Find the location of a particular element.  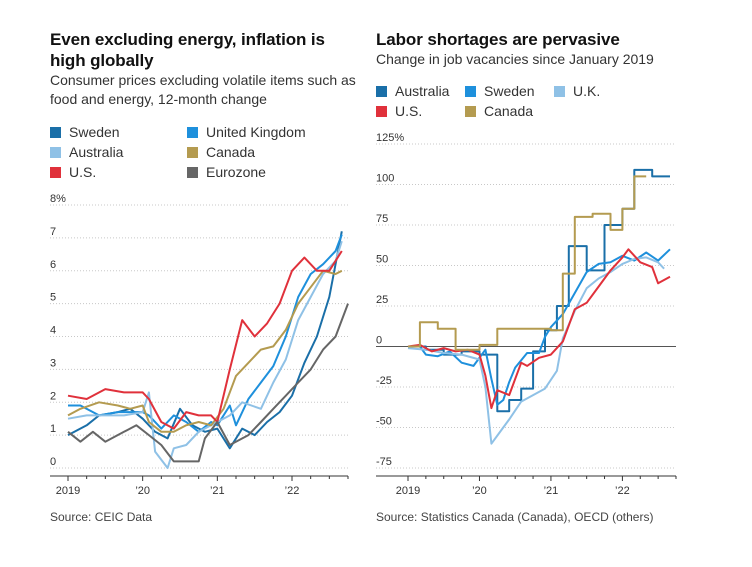

left-series-united-kingdom is located at coordinates (205, 333).